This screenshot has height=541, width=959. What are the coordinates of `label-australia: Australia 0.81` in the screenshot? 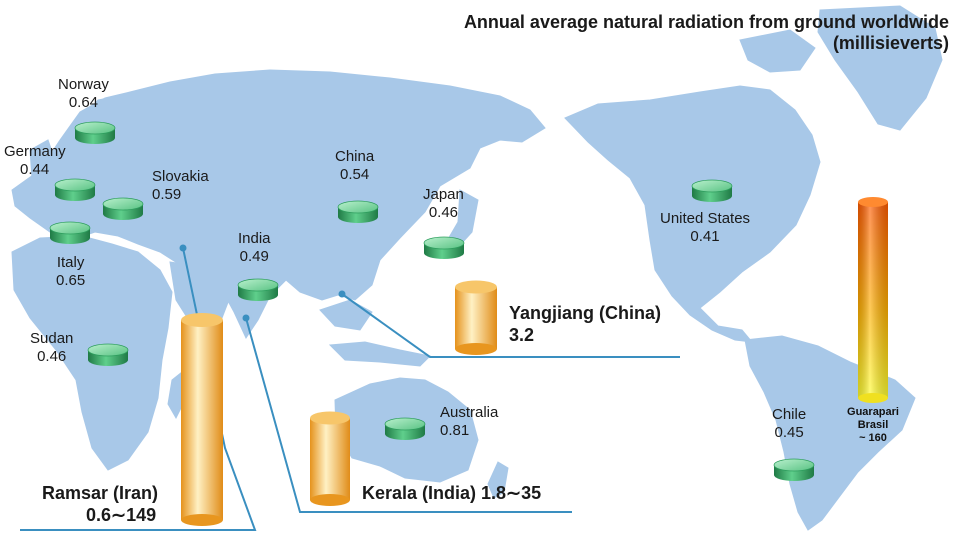 It's located at (469, 421).